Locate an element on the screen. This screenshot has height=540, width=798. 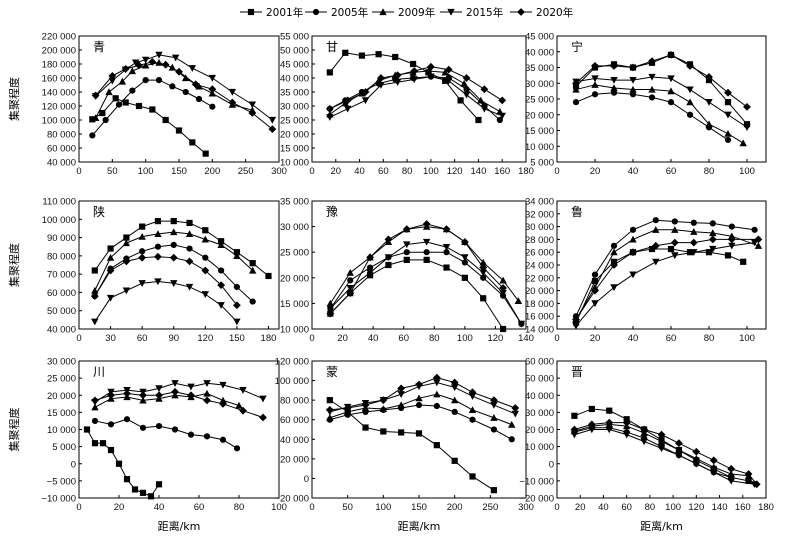
series-2020年 is located at coordinates (184, 95).